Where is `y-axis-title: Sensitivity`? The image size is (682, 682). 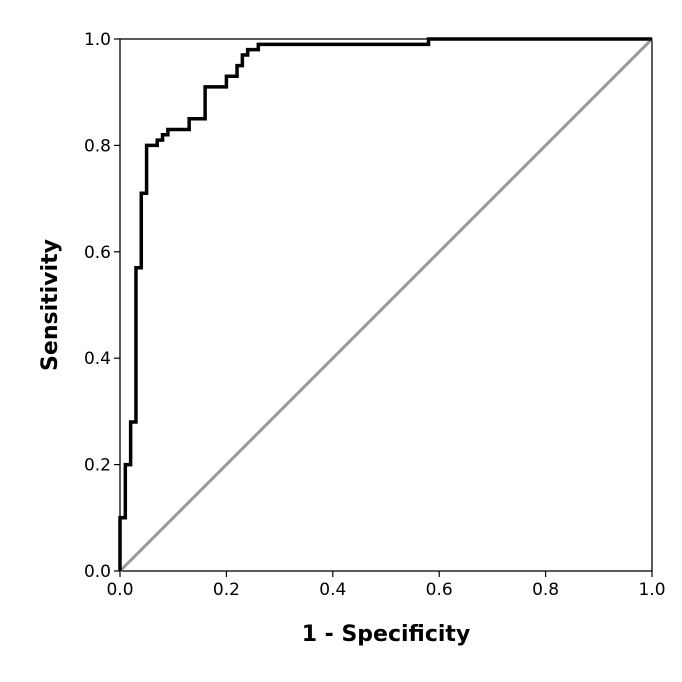
y-axis-title: Sensitivity is located at coordinates (50, 305).